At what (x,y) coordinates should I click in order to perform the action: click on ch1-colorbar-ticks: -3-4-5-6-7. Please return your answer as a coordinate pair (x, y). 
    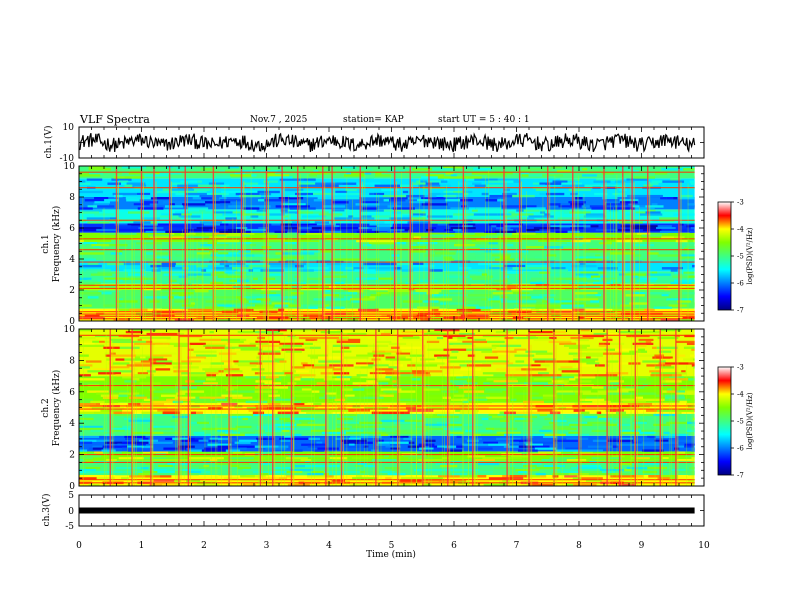
    Looking at the image, I should click on (737, 257).